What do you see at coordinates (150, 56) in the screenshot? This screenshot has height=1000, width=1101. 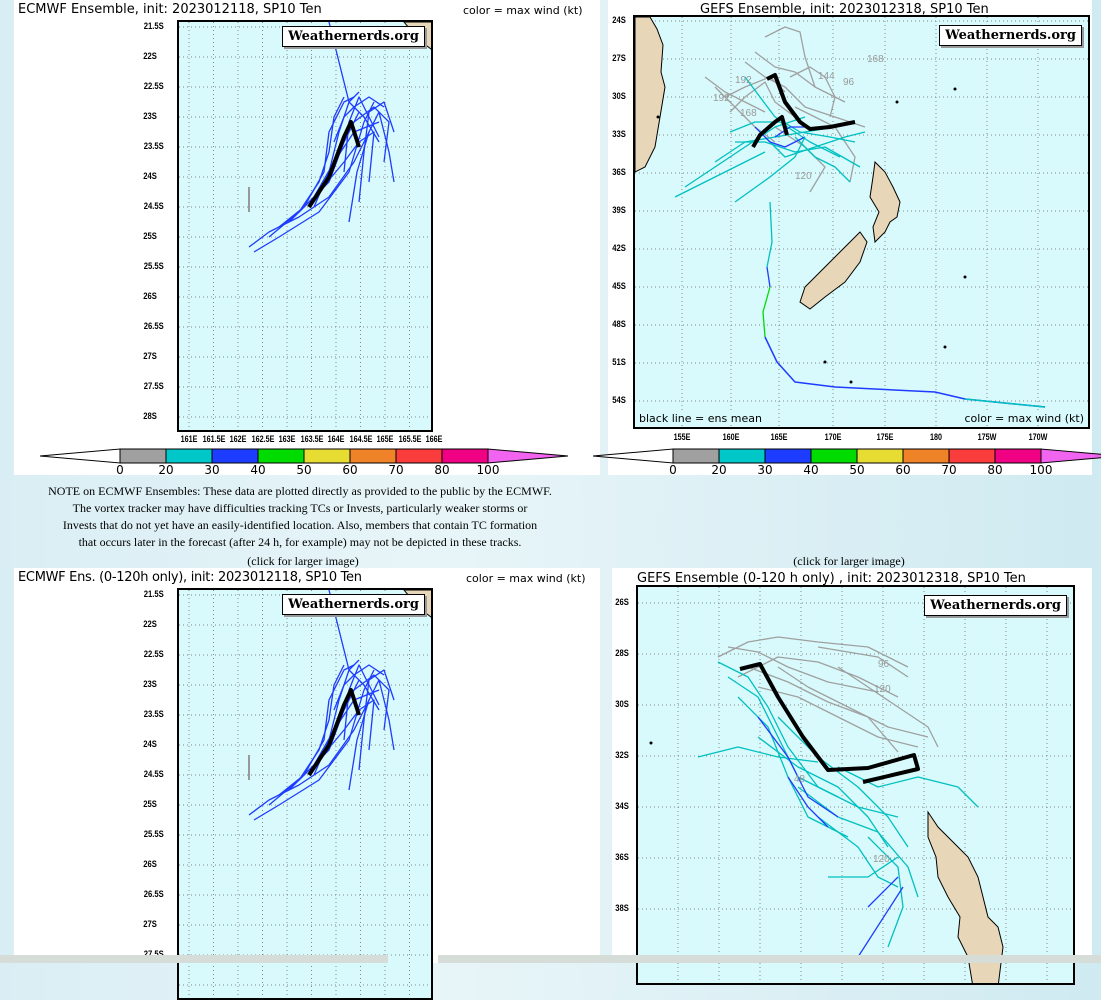 I see `lat-tick-label: 22S` at bounding box center [150, 56].